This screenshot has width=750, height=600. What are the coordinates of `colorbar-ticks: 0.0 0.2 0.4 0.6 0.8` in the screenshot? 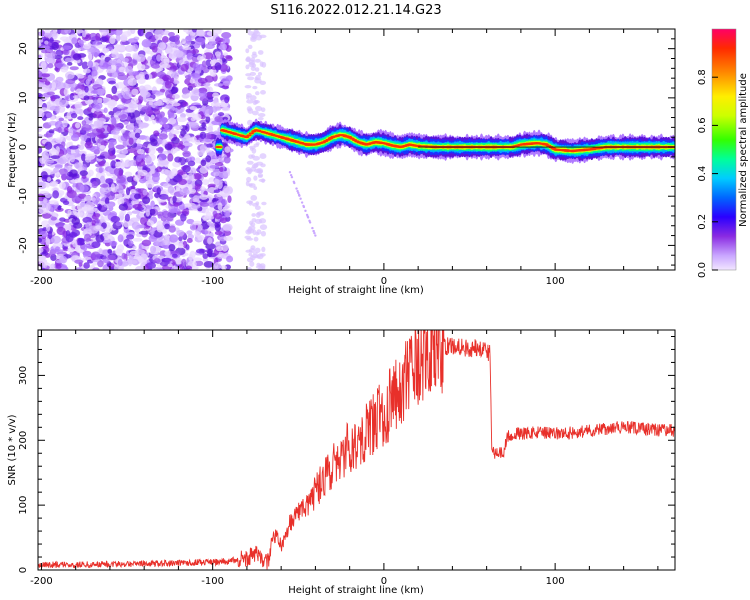 It's located at (707, 173).